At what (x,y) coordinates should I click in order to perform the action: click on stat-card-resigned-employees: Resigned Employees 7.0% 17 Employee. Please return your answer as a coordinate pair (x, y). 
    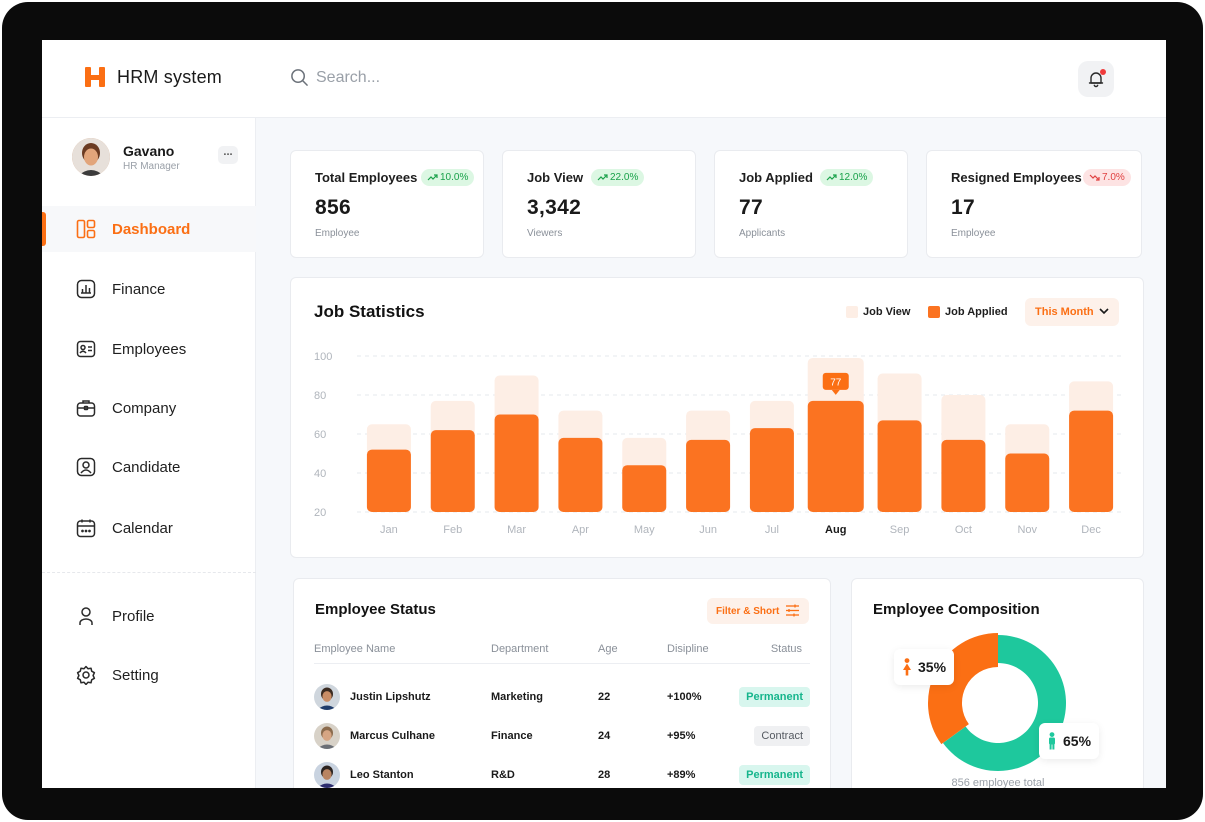
    Looking at the image, I should click on (1034, 204).